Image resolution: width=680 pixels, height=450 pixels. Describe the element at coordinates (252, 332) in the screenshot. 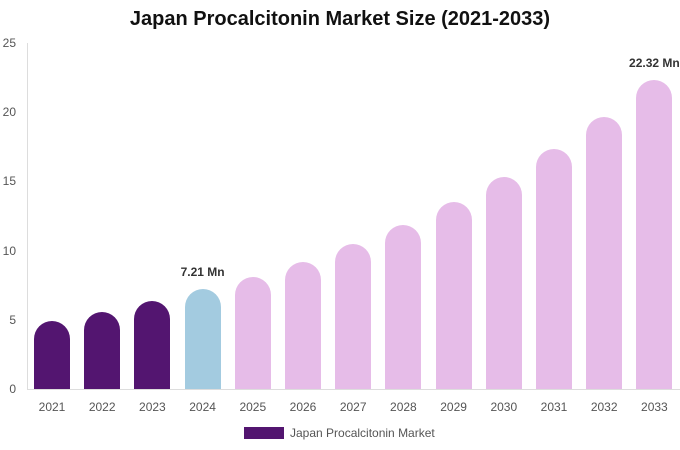

I see `bar-2025` at that location.